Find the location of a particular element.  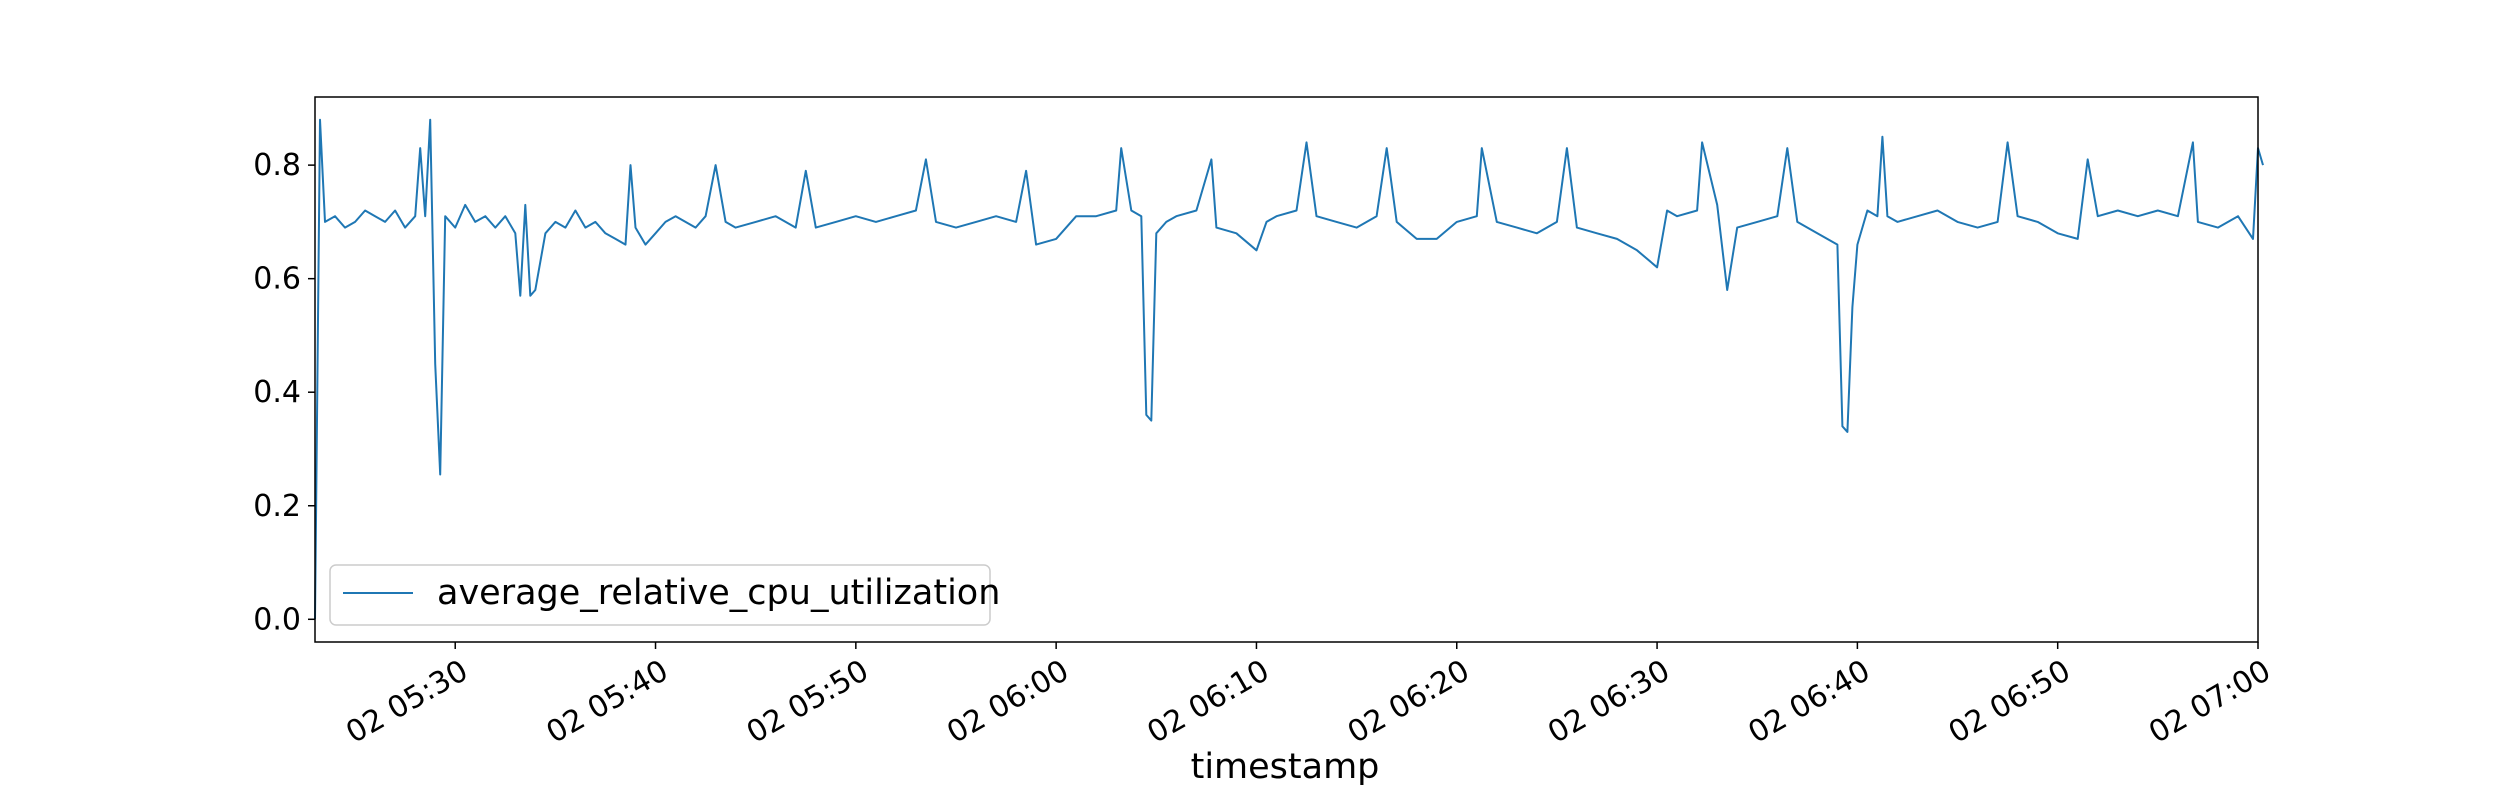

y-tick-label: 0.0 is located at coordinates (277, 619).